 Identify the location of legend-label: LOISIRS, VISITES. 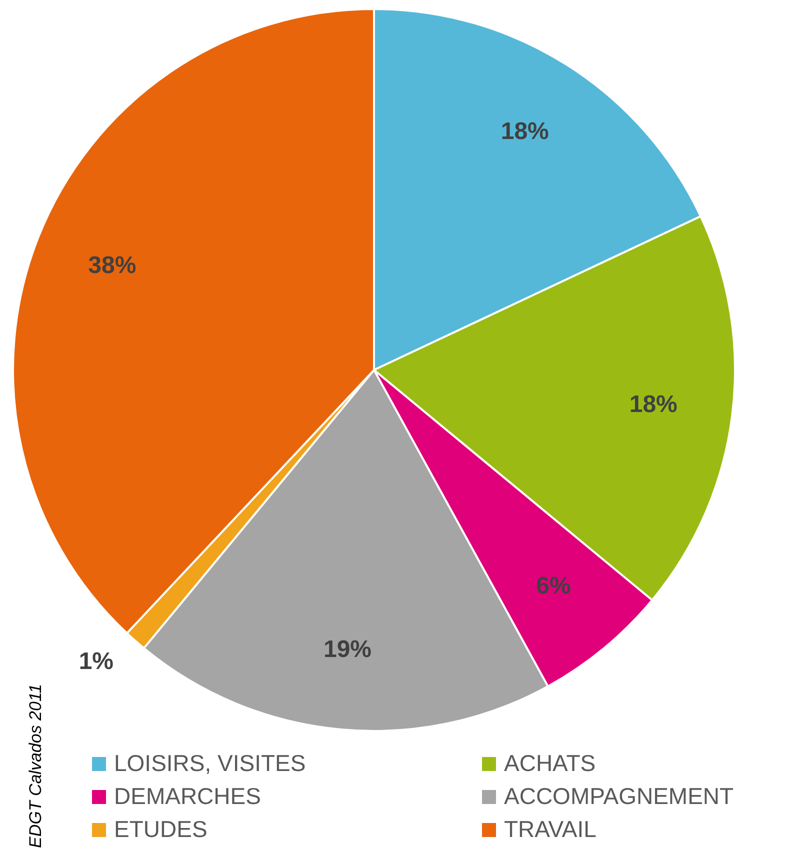
(210, 763).